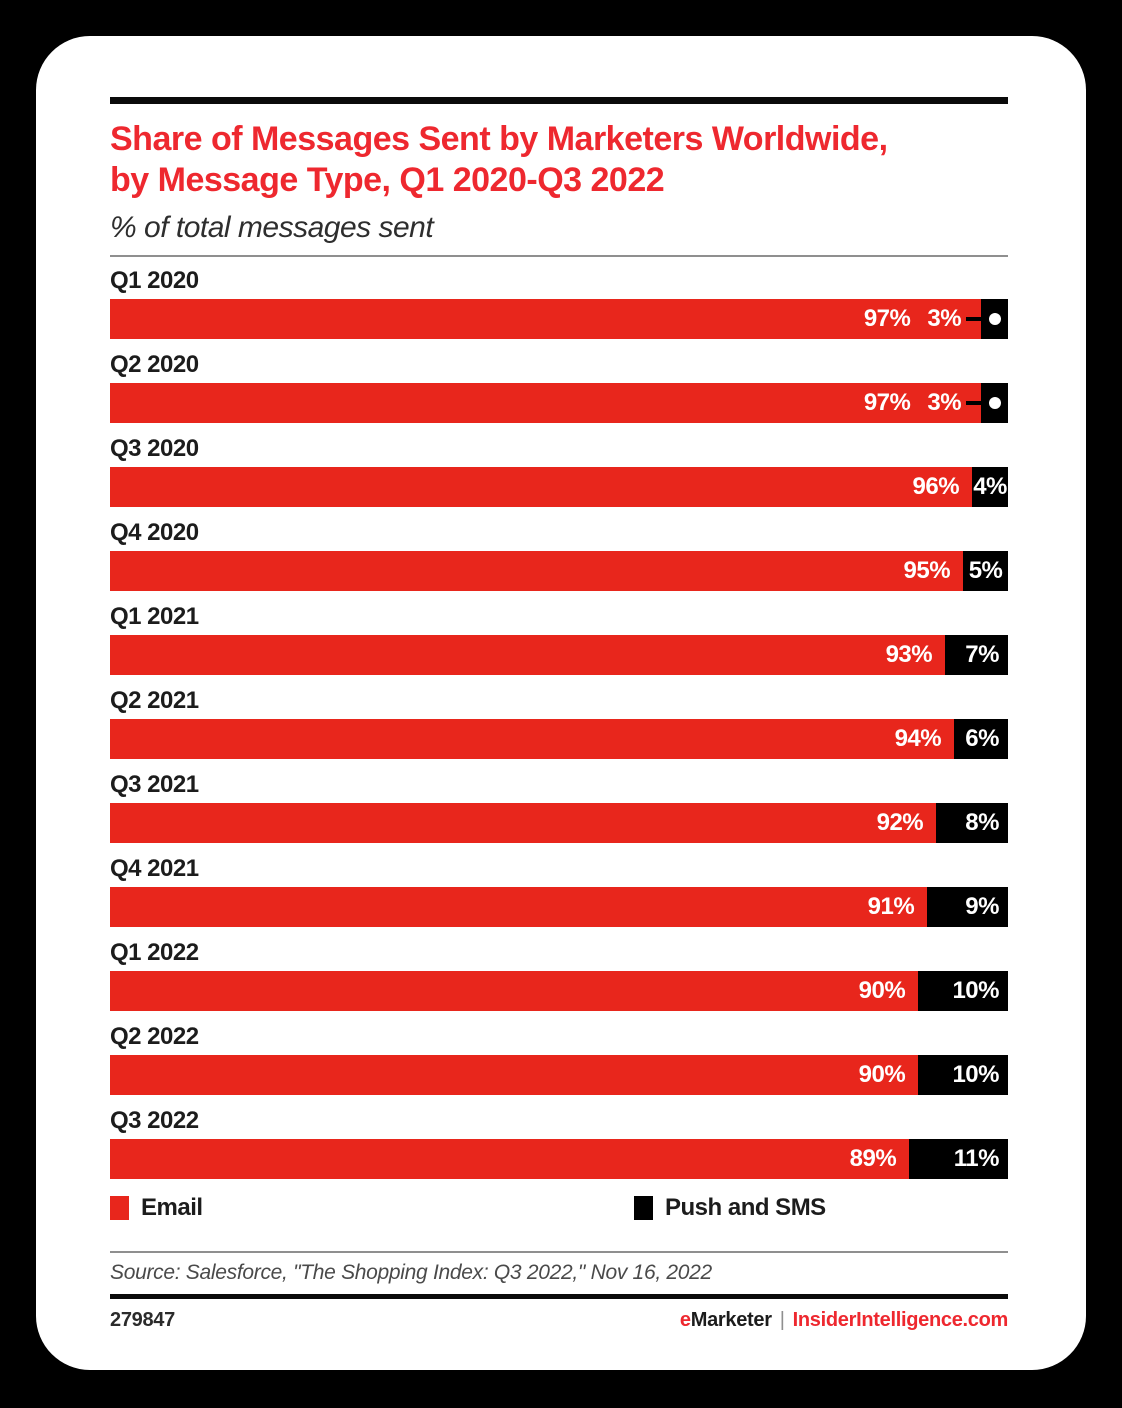 This screenshot has height=1408, width=1122. I want to click on push-sms-bar-segment: 7%, so click(976, 655).